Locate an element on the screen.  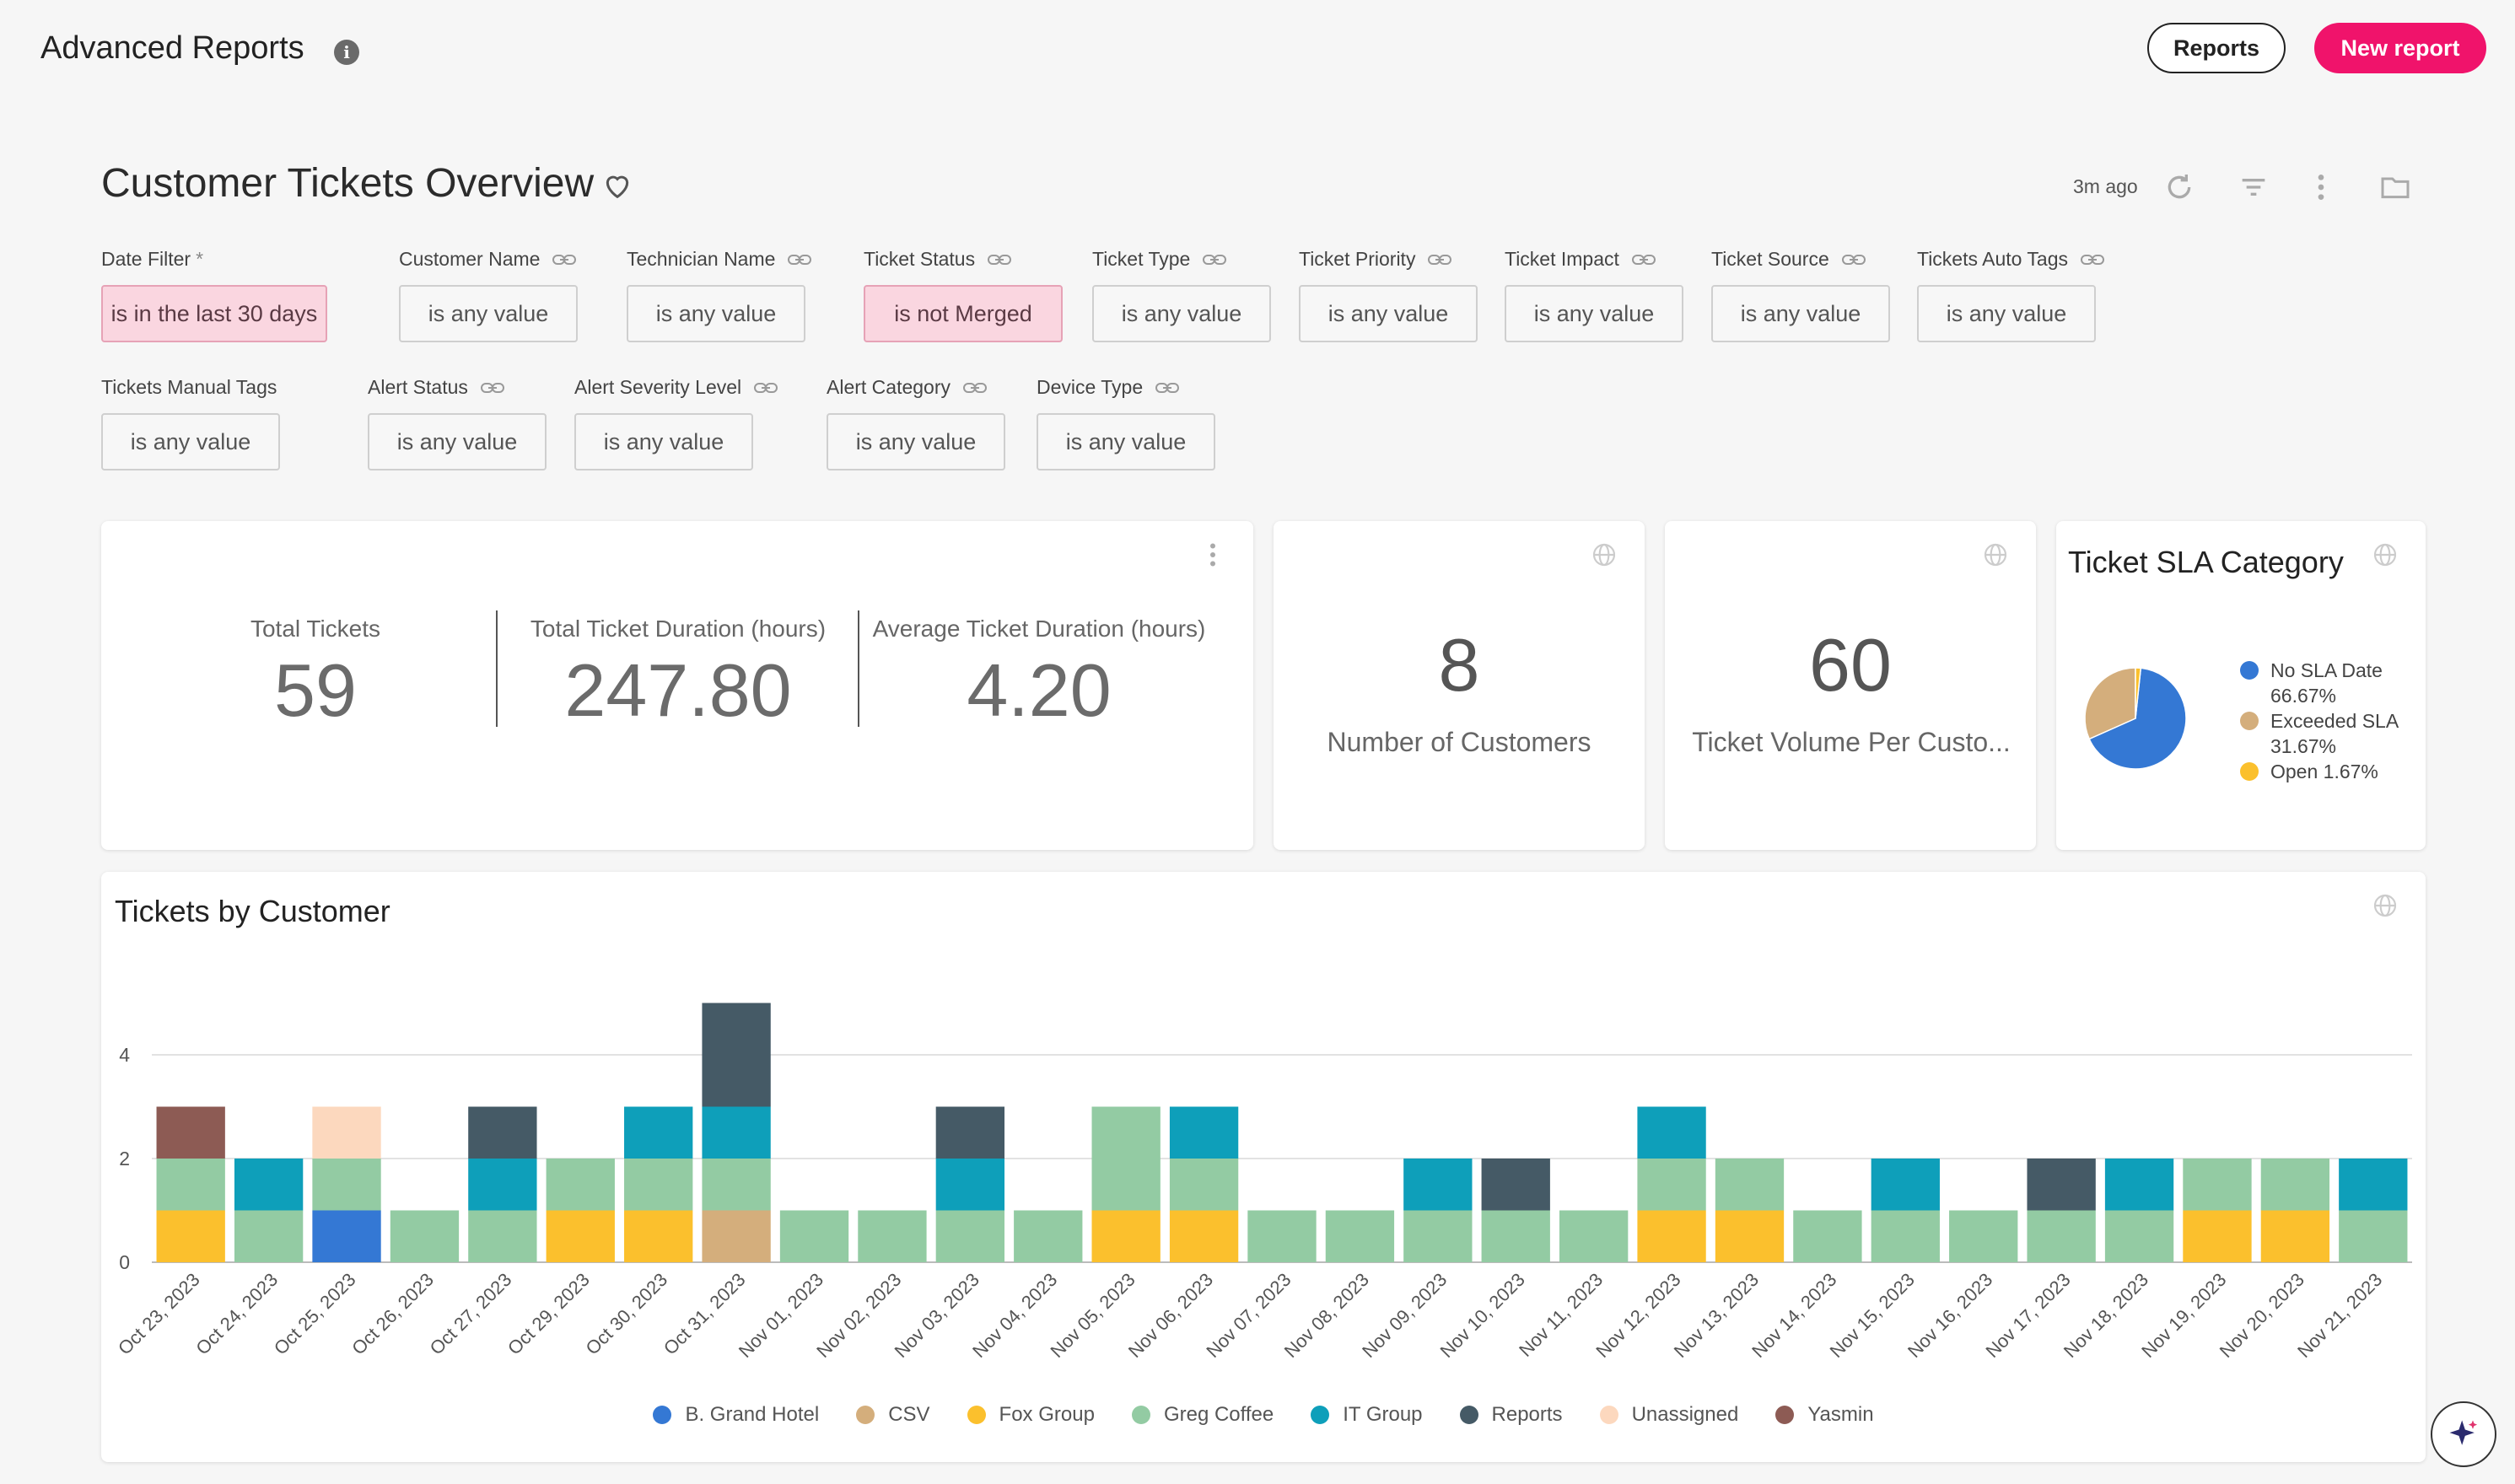
folder-icon is located at coordinates (2395, 187).